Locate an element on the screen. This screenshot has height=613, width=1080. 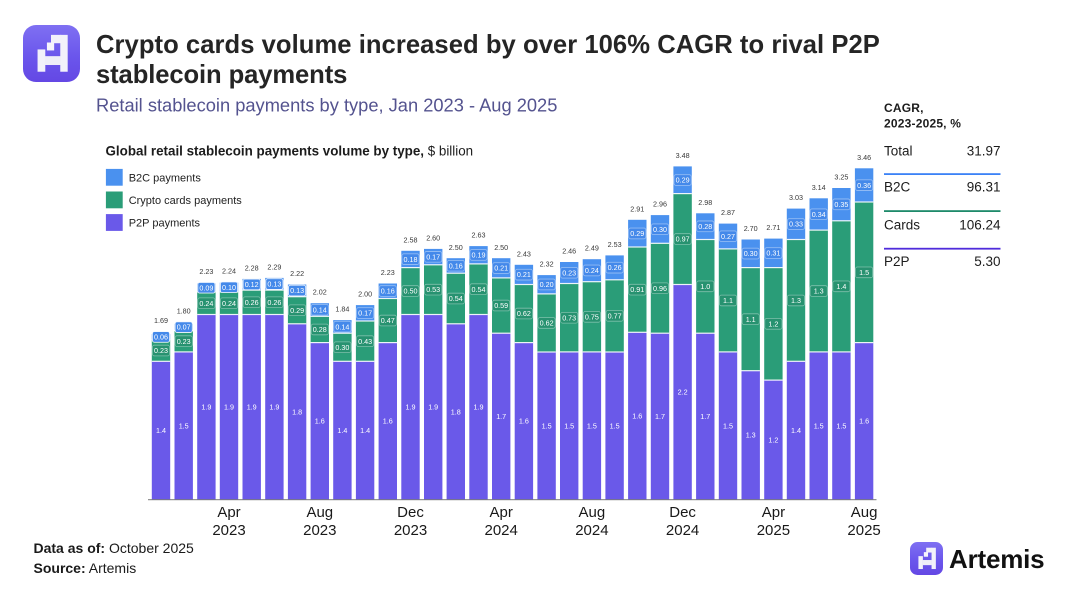
svg-text: 0.20 is located at coordinates (547, 284).